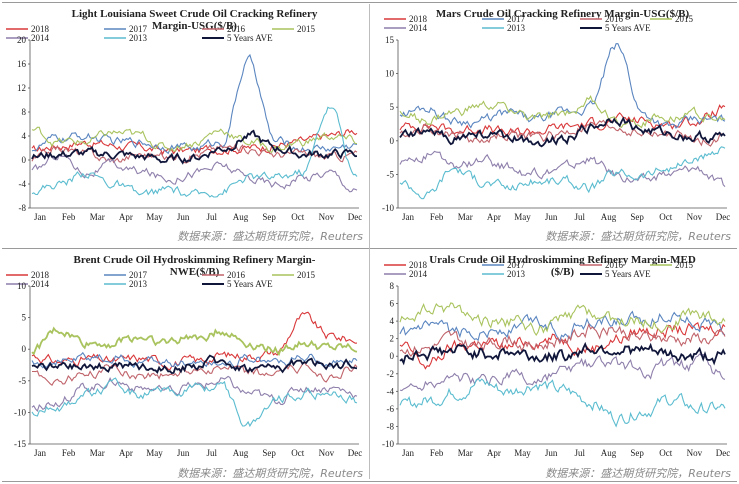 The image size is (739, 484). What do you see at coordinates (391, 391) in the screenshot?
I see `y-tick-label: -4` at bounding box center [391, 391].